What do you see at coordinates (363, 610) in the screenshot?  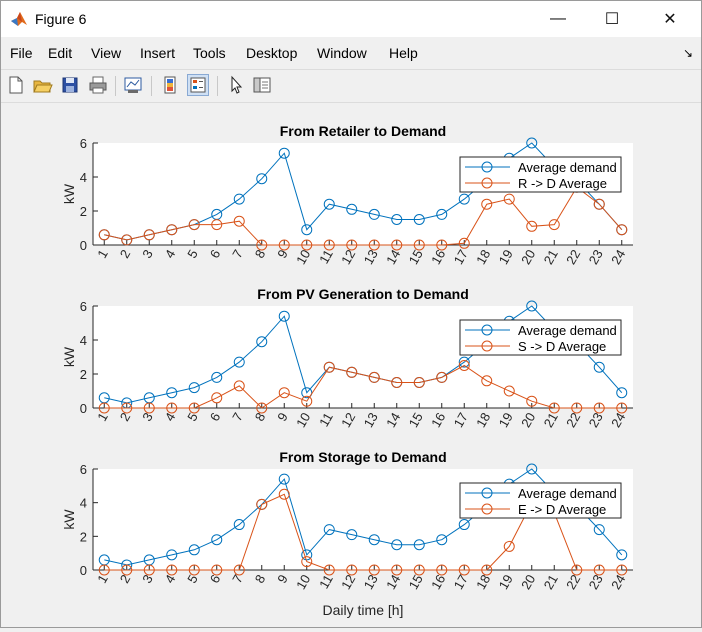 I see `x-axis-label: Daily time [h]` at bounding box center [363, 610].